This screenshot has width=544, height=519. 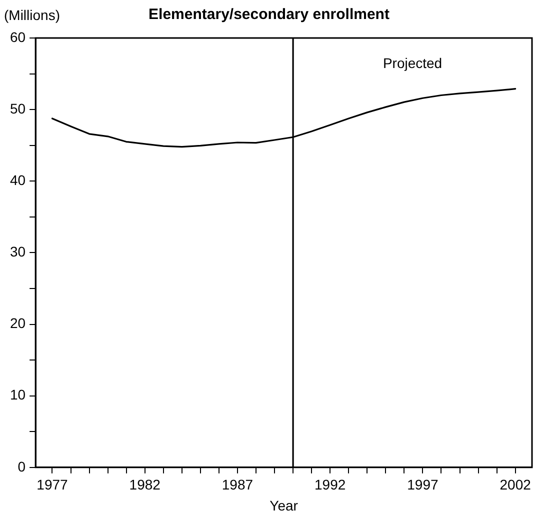 I want to click on x-tick-label: 1997, so click(x=422, y=484).